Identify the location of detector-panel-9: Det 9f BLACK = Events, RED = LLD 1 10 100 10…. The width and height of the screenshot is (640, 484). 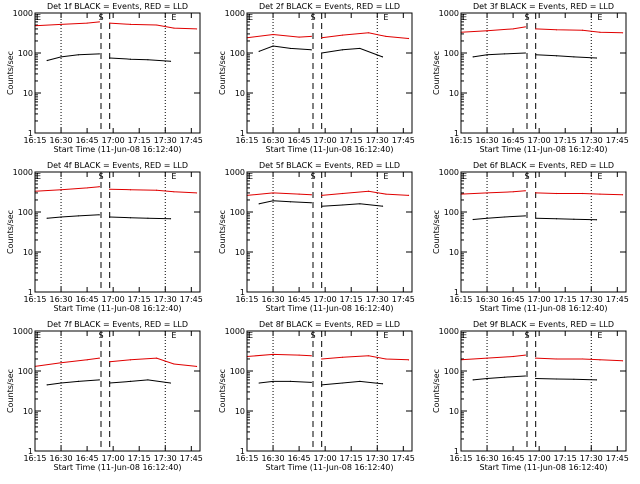
(530, 396).